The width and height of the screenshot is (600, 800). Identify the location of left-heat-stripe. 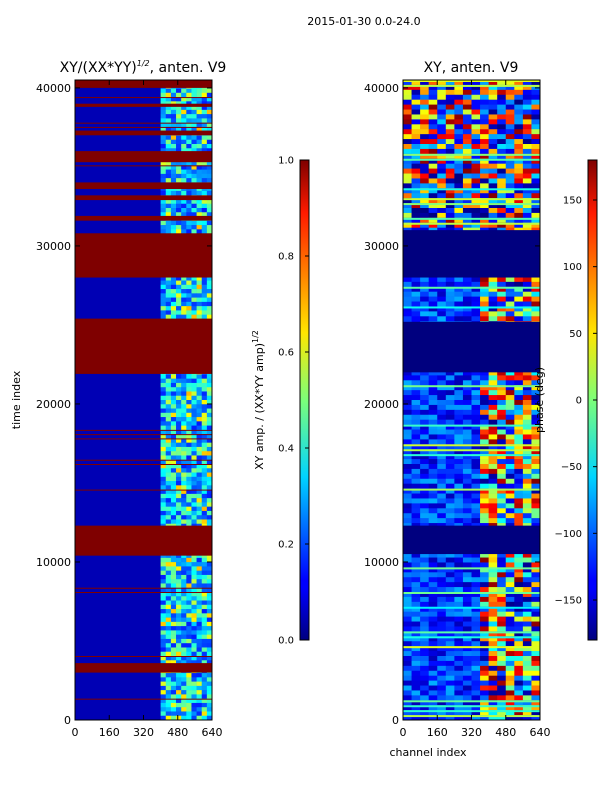
(143, 699).